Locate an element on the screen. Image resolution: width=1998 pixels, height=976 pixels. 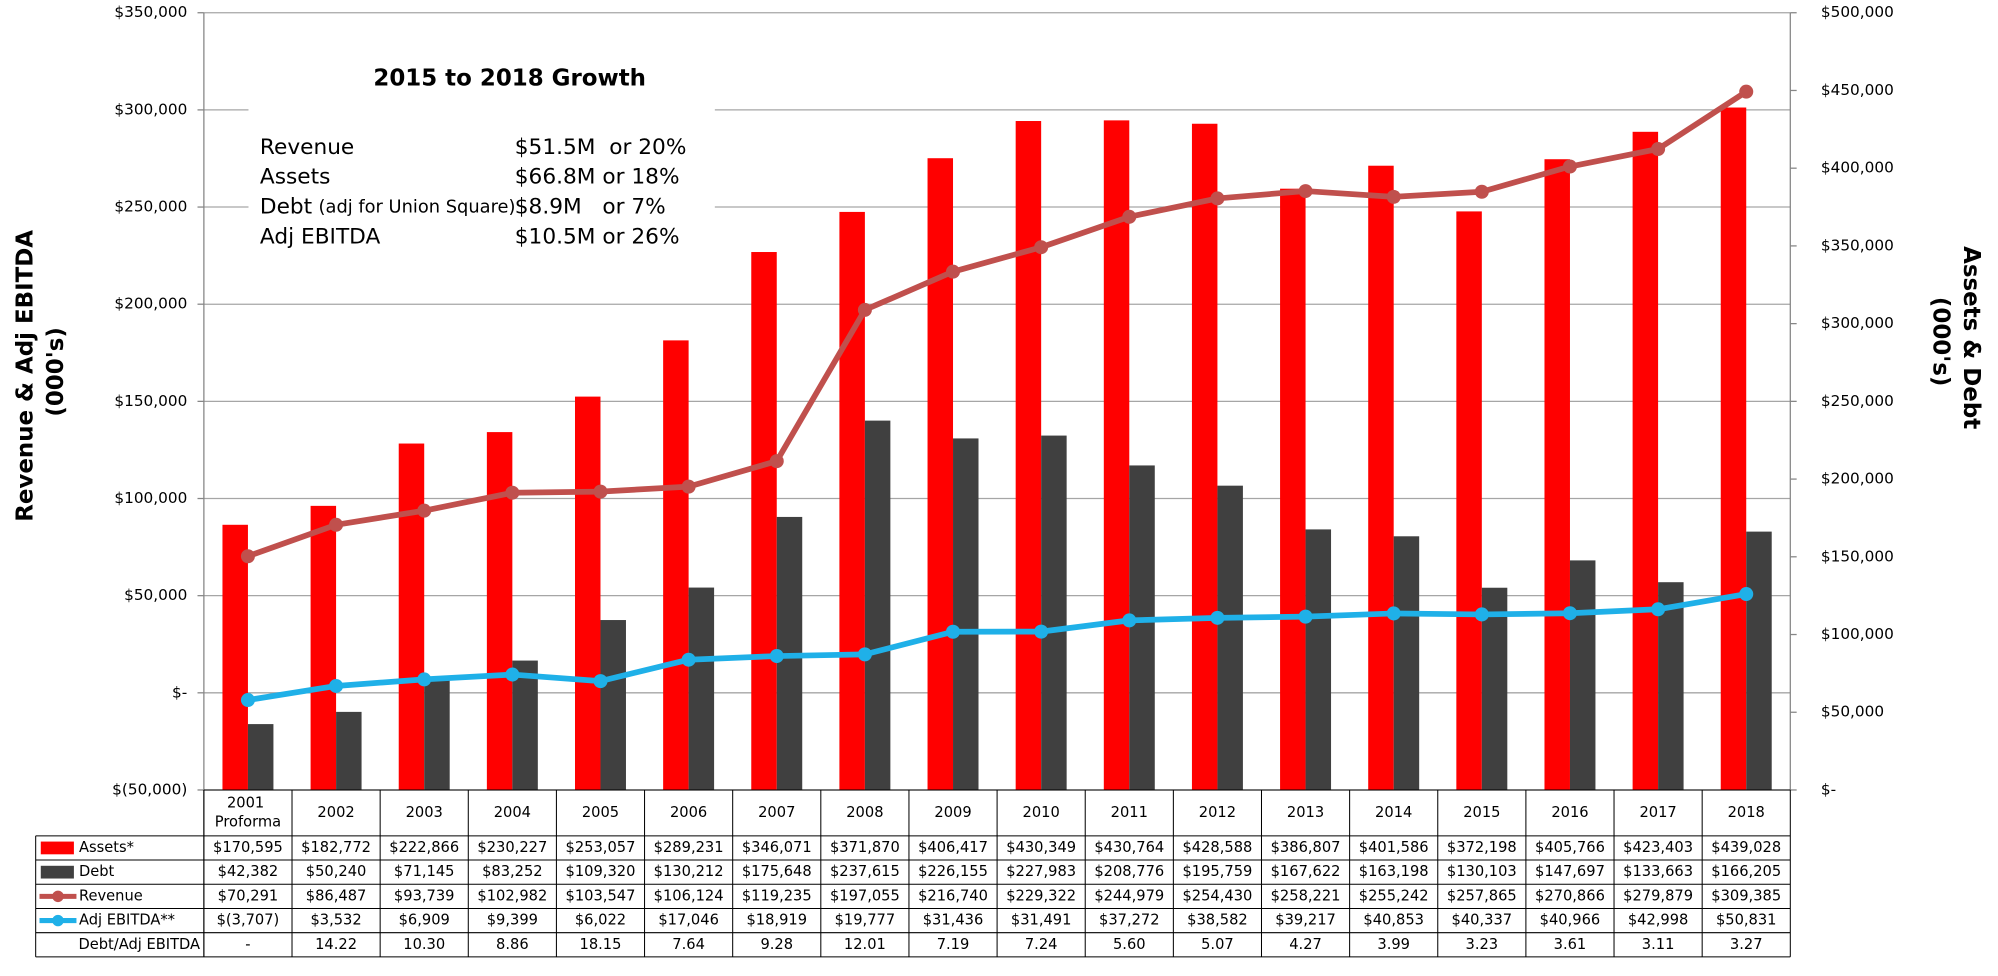
x-tick-label: 2011 is located at coordinates (1129, 812).